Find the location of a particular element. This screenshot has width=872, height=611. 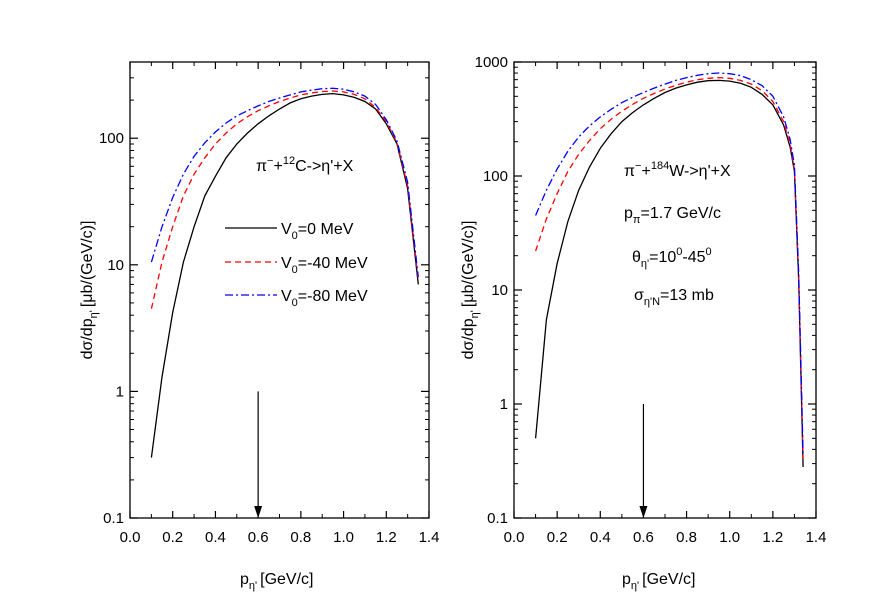

angle-range-label: θη'=100-450 is located at coordinates (672, 258).